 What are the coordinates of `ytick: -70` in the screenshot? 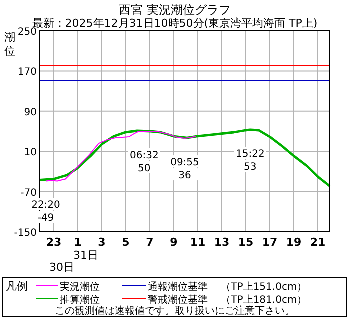 It's located at (28, 193).